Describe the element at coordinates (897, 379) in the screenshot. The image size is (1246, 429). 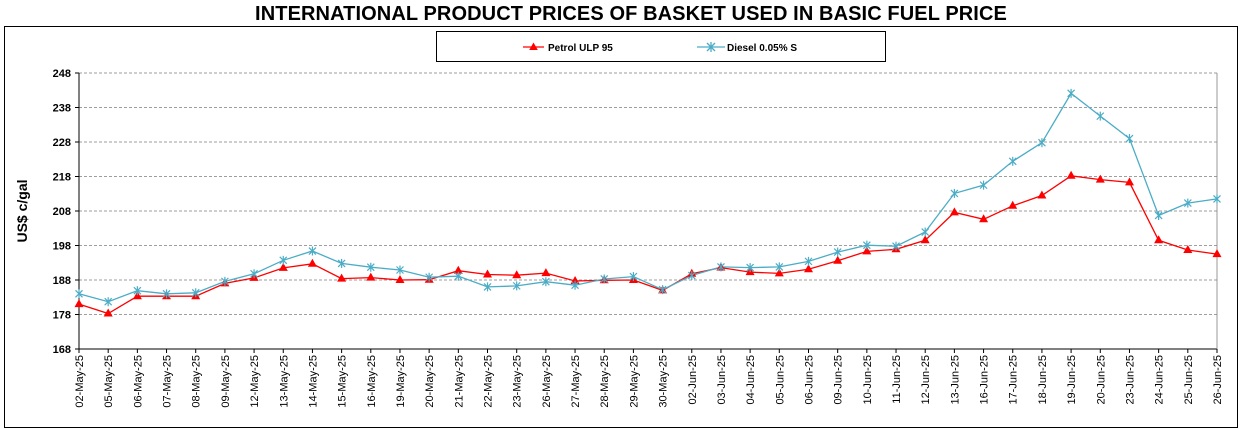
I see `x-tick-label: 11-Jun-25` at that location.